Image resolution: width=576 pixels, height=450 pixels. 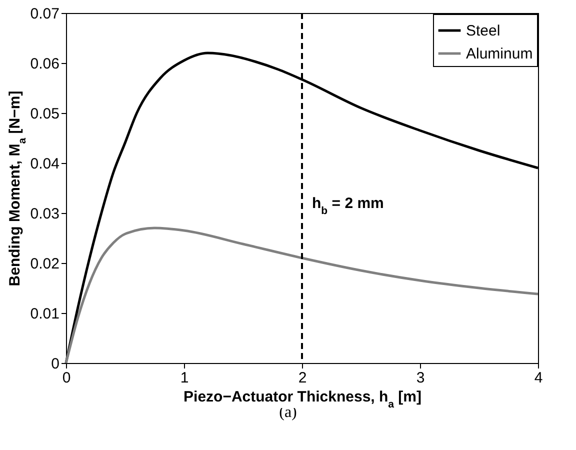 What do you see at coordinates (45, 314) in the screenshot?
I see `y-tick-label: 0.01` at bounding box center [45, 314].